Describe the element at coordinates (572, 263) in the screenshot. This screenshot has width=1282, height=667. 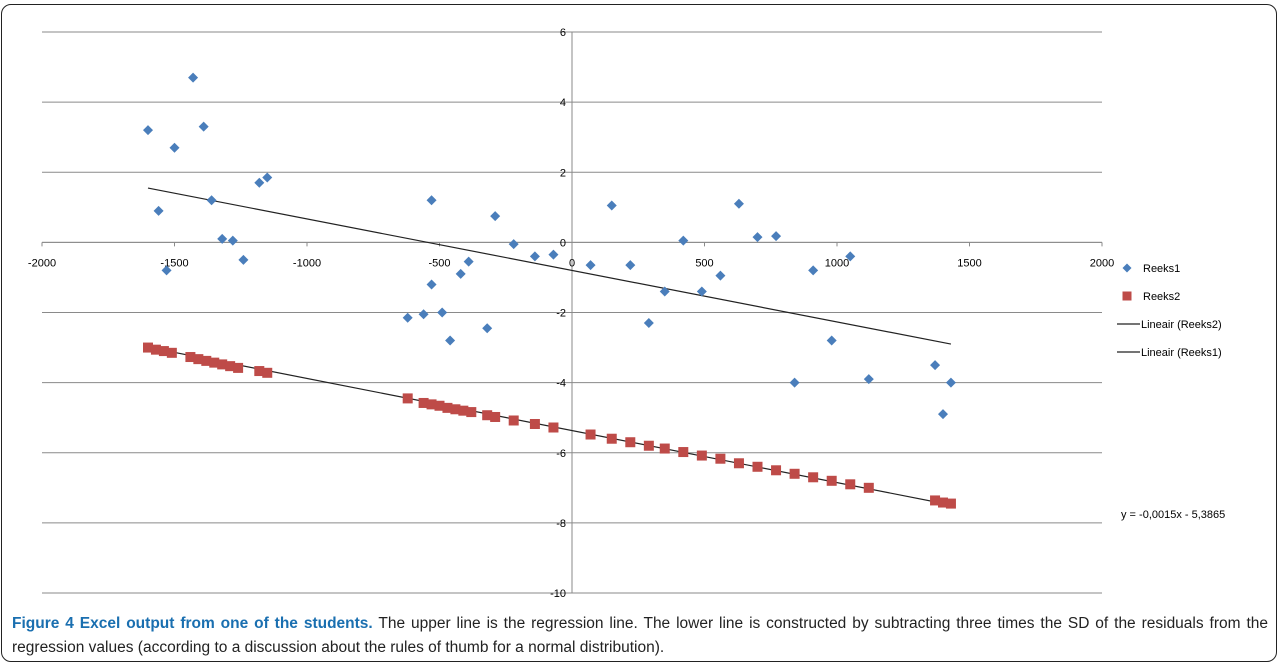
I see `x-tick-label: 0` at that location.